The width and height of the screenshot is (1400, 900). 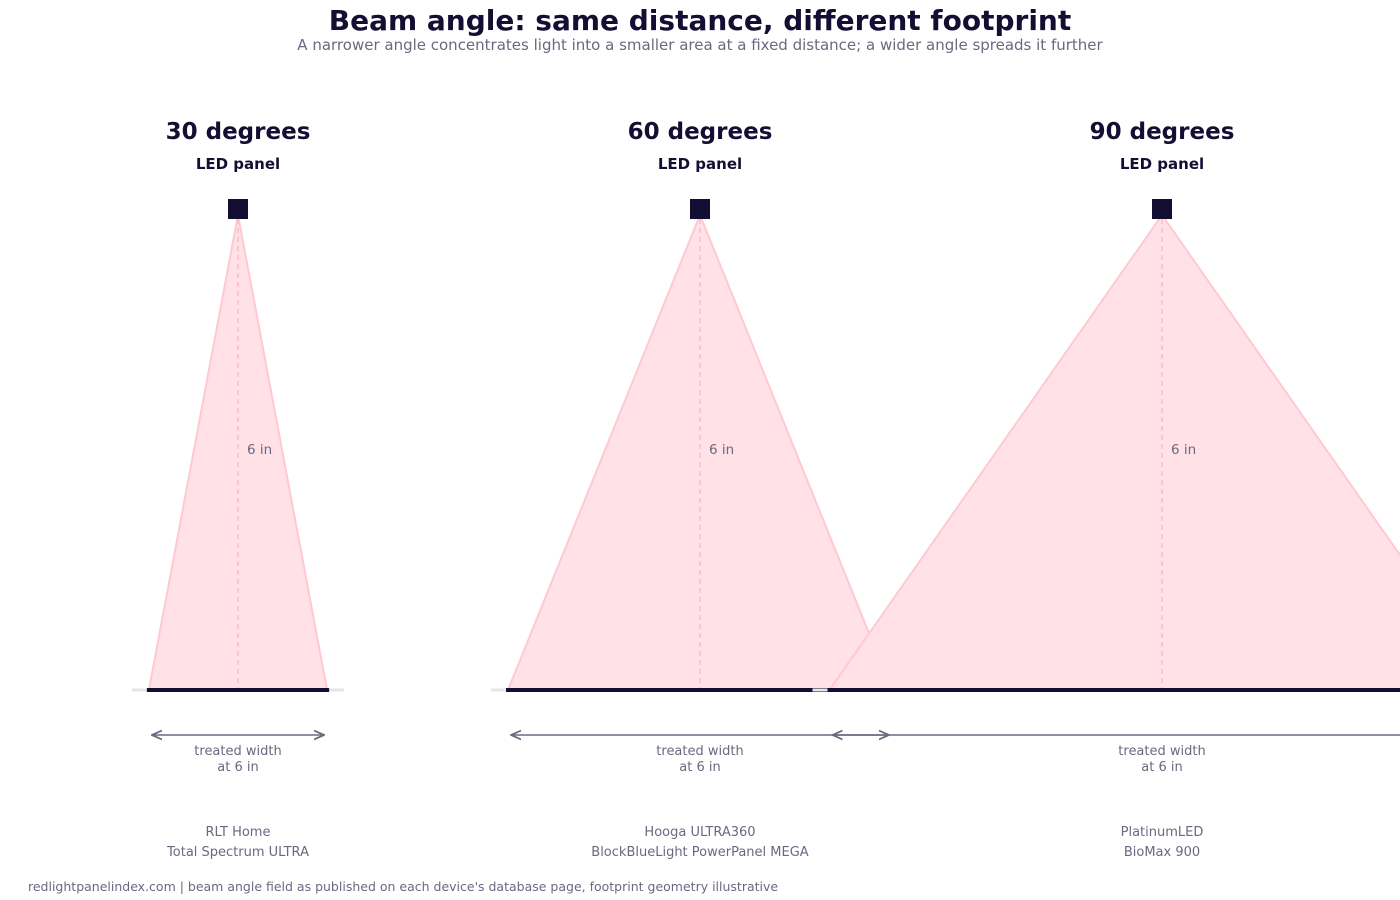 What do you see at coordinates (237, 852) in the screenshot?
I see `device-name: Total Spectrum ULTRA` at bounding box center [237, 852].